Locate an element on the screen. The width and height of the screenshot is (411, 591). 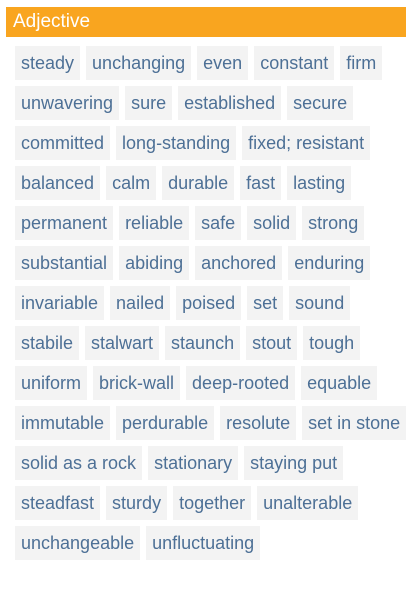
synonym-chip: committed is located at coordinates (63, 143).